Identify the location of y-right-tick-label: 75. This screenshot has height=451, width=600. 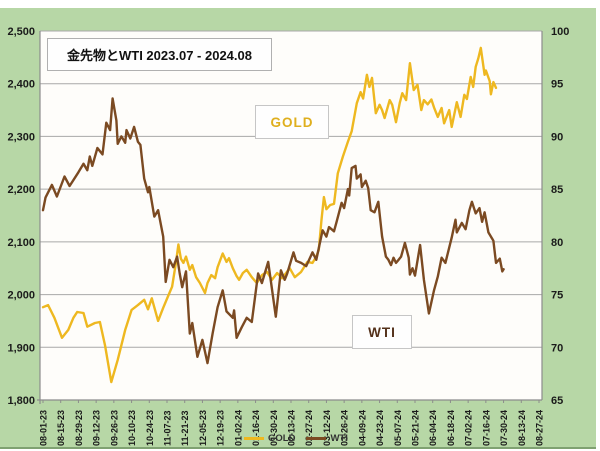
(557, 296).